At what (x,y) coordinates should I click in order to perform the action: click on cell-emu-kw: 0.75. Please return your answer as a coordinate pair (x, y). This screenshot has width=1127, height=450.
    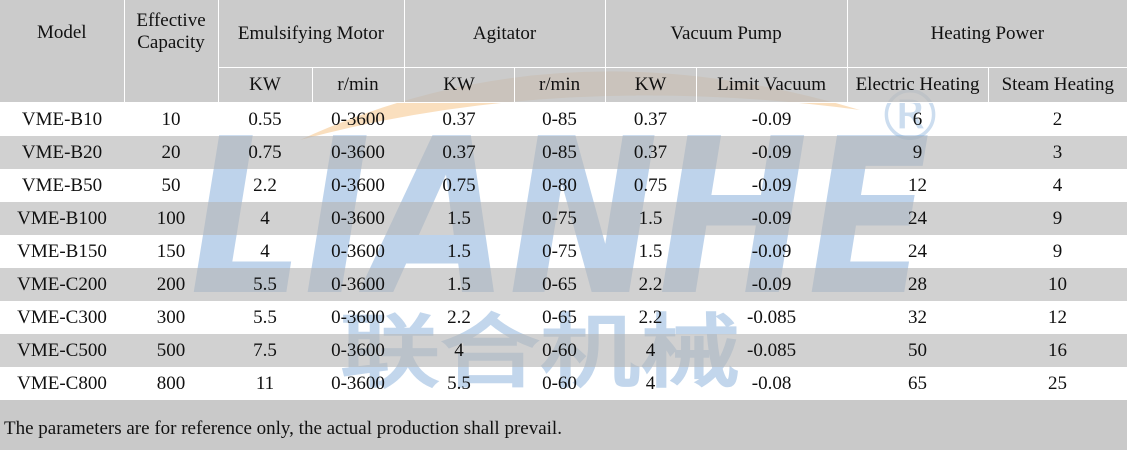
    Looking at the image, I should click on (265, 152).